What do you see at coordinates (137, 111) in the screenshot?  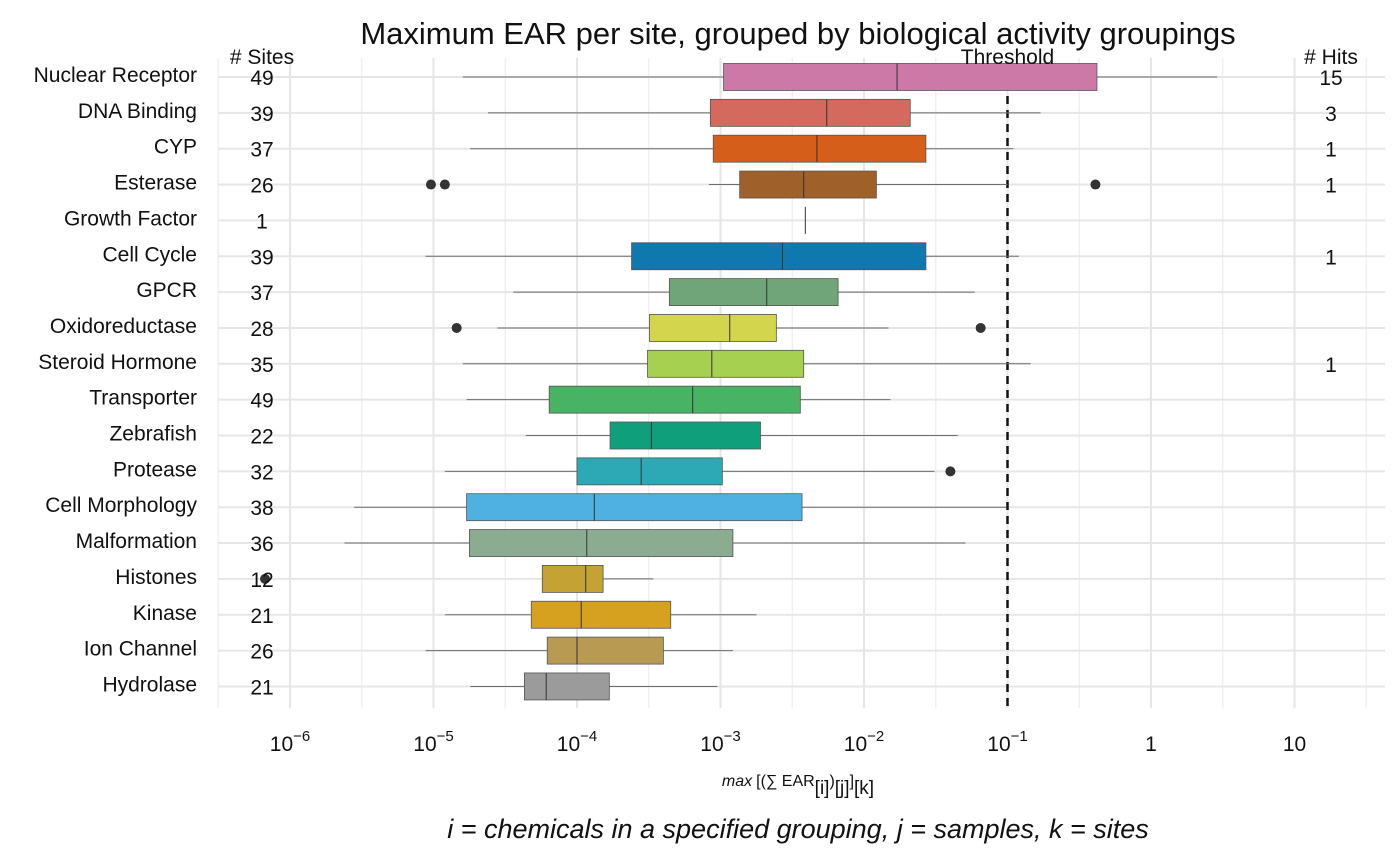 I see `category-label: DNA Binding` at bounding box center [137, 111].